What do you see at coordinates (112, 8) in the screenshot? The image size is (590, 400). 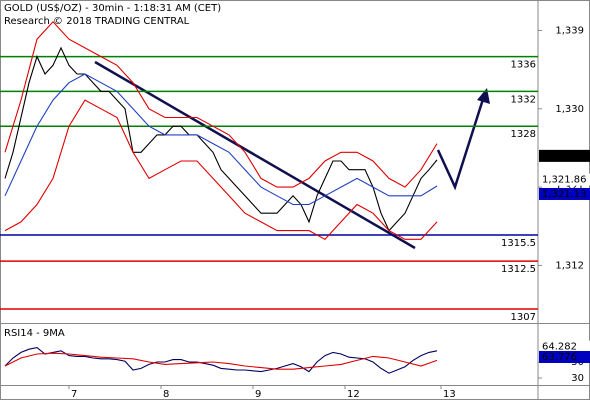 I see `chart-title: GOLD (US$/OZ) - 30min - 1:18:31 AM (CET)` at bounding box center [112, 8].